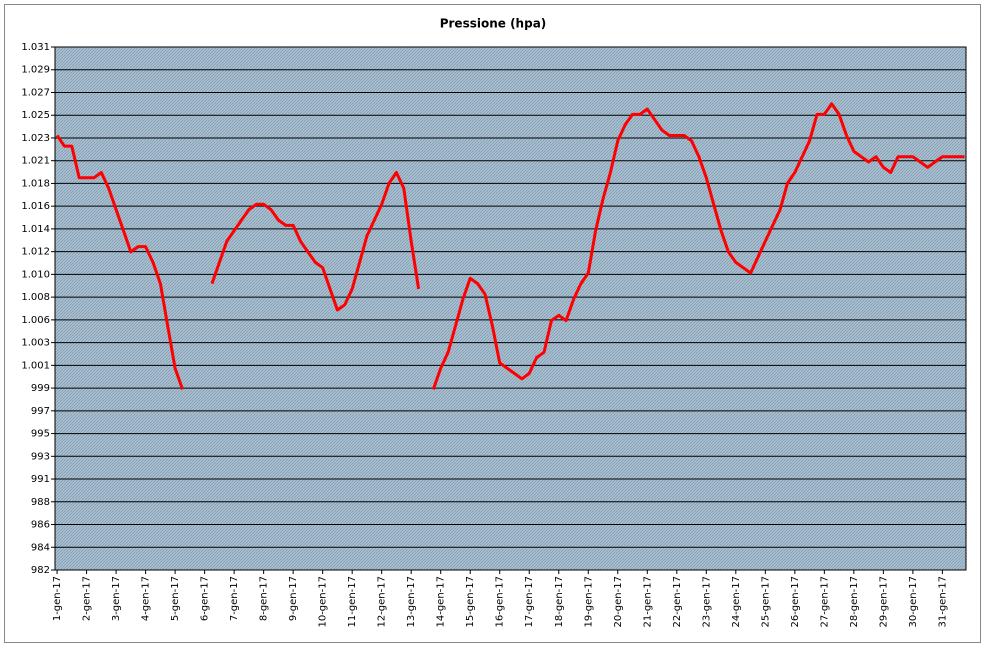  What do you see at coordinates (323, 602) in the screenshot?
I see `x-tick-label: 10-gen-17` at bounding box center [323, 602].